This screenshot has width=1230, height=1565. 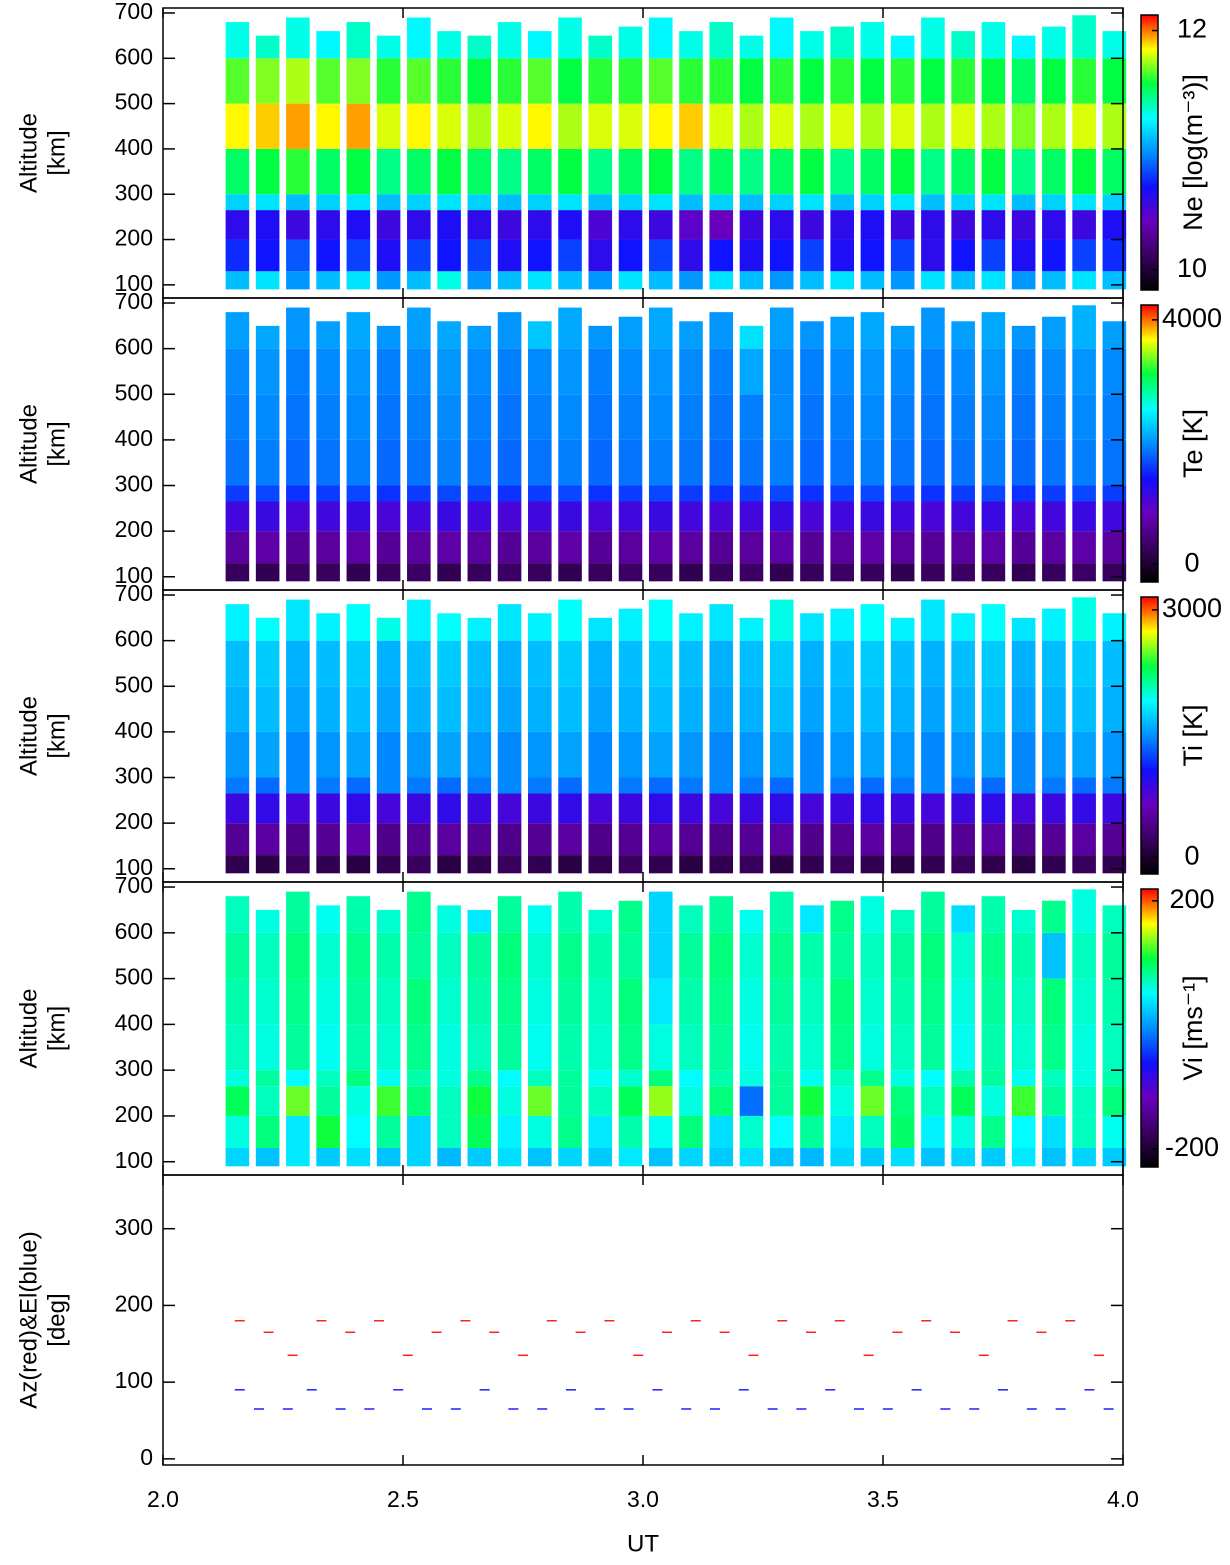 I want to click on x-tick-label: 2.5, so click(x=403, y=1499).